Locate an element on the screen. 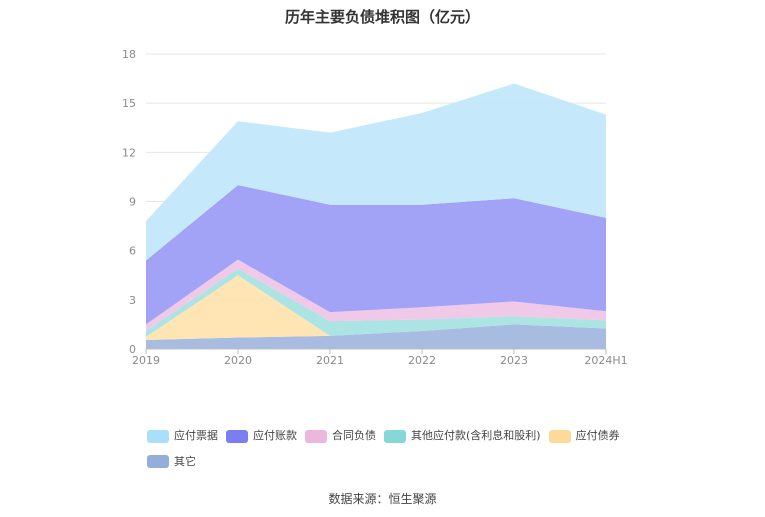  y-tick-label: 18 is located at coordinates (129, 54).